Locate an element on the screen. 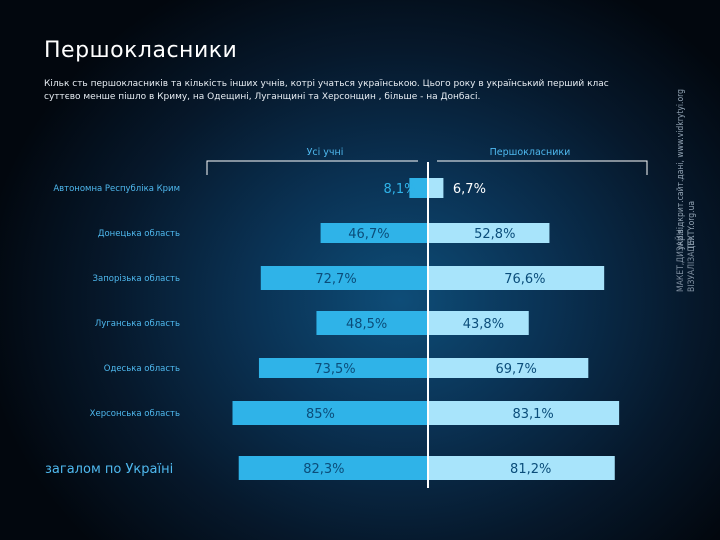 The width and height of the screenshot is (720, 540). header-bracket-right is located at coordinates (542, 167).